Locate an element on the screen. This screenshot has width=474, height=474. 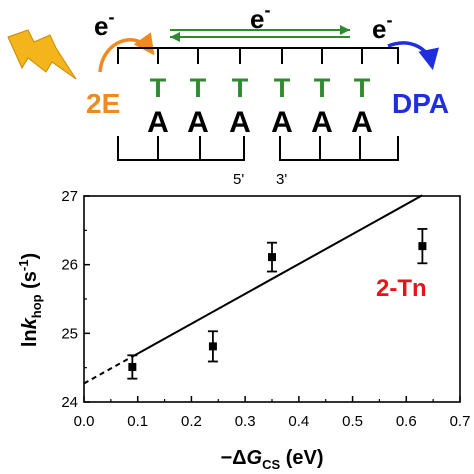
x-axis-ticks: 0.0 0.1 0.2 0.3 0.4 0.5 0.6 0.7 is located at coordinates (272, 413).